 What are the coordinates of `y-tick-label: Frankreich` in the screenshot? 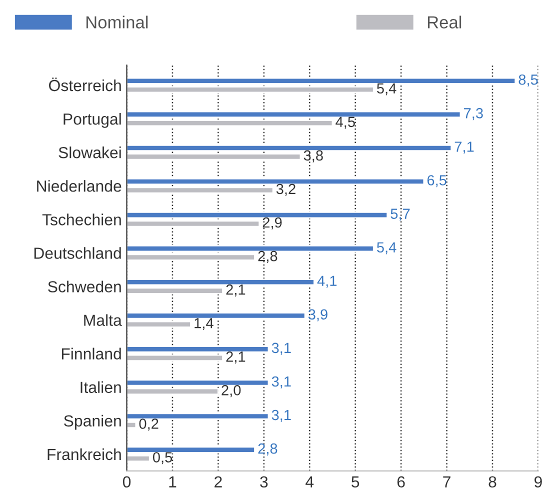 It's located at (84, 454).